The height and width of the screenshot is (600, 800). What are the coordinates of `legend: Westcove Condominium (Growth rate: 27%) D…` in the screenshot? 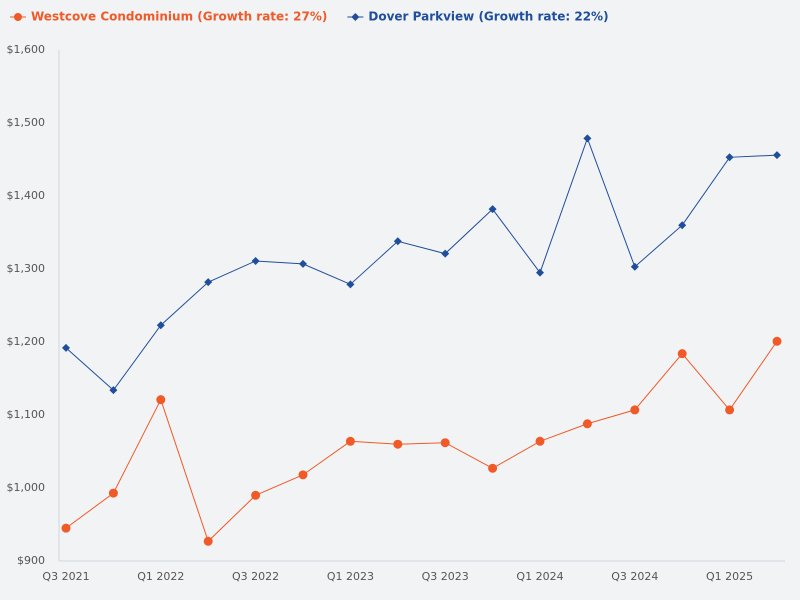 It's located at (309, 17).